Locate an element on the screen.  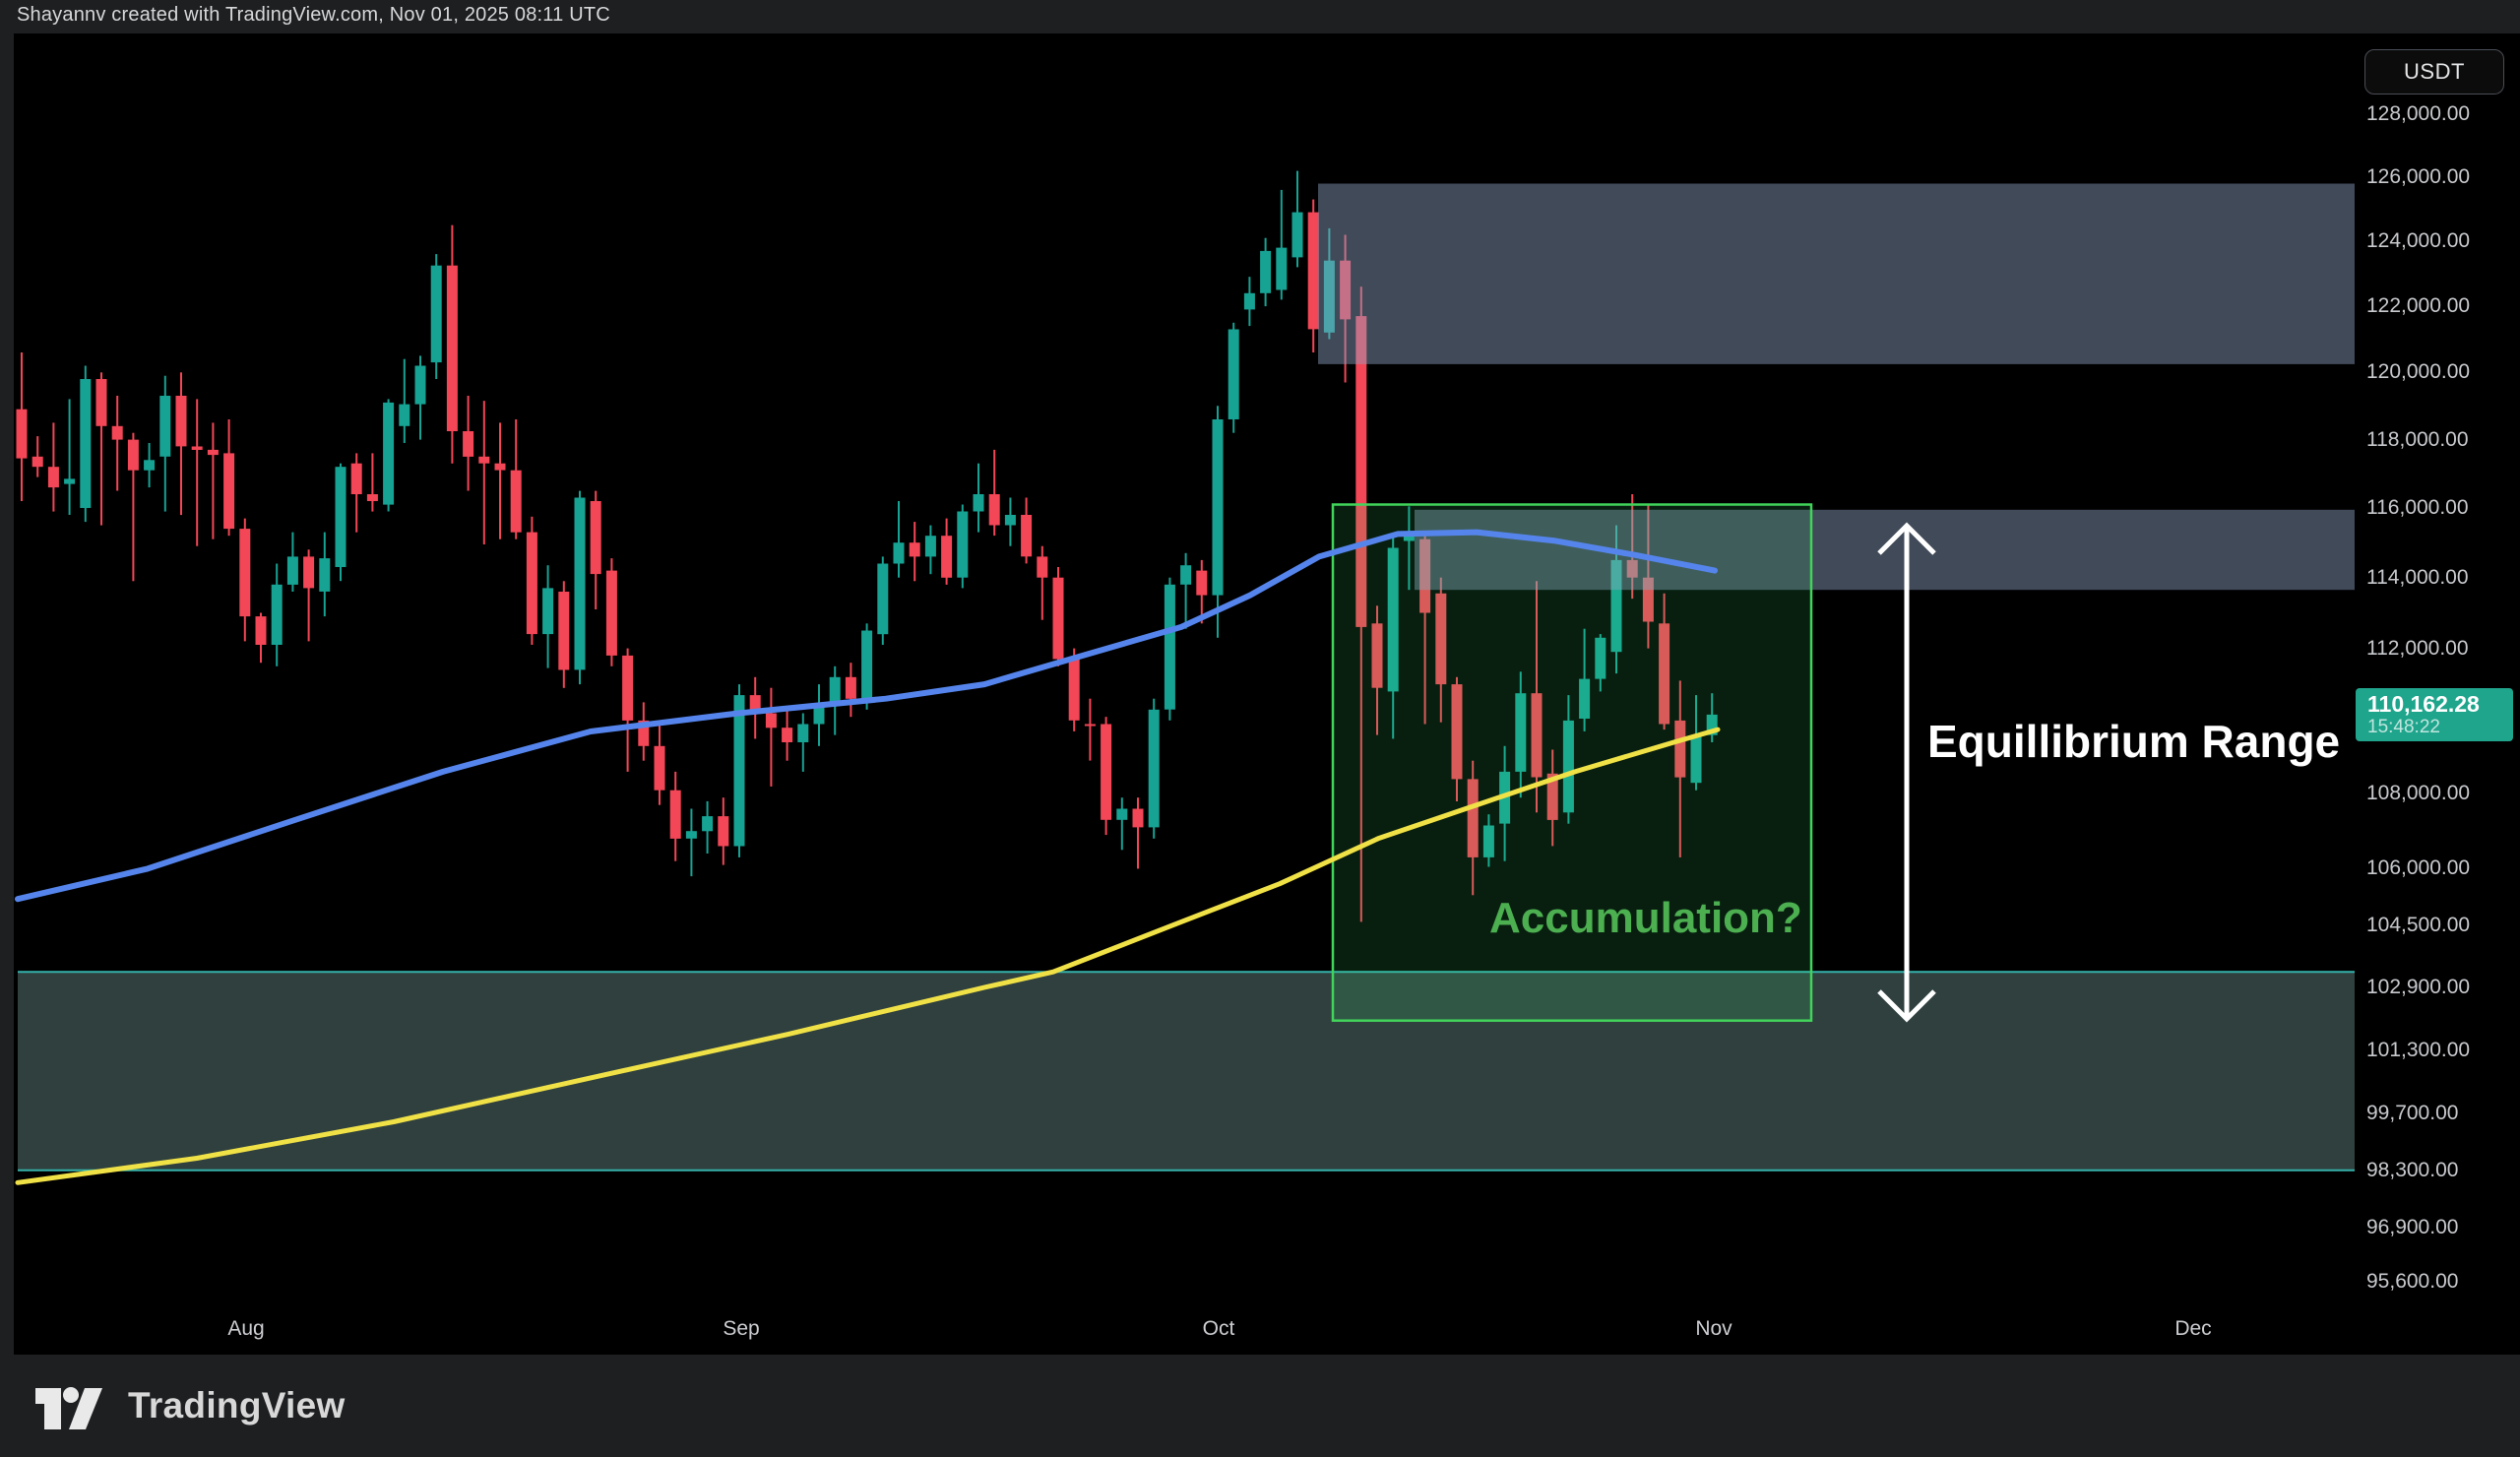
price-tick-label: 104,500.00 is located at coordinates (2418, 925).